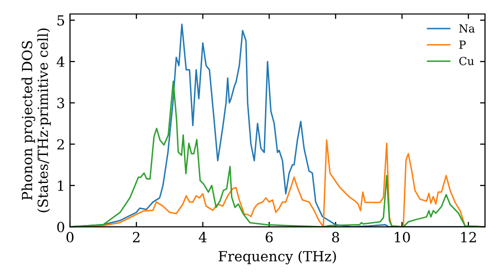  I want to click on x-tick-label: 6, so click(269, 237).